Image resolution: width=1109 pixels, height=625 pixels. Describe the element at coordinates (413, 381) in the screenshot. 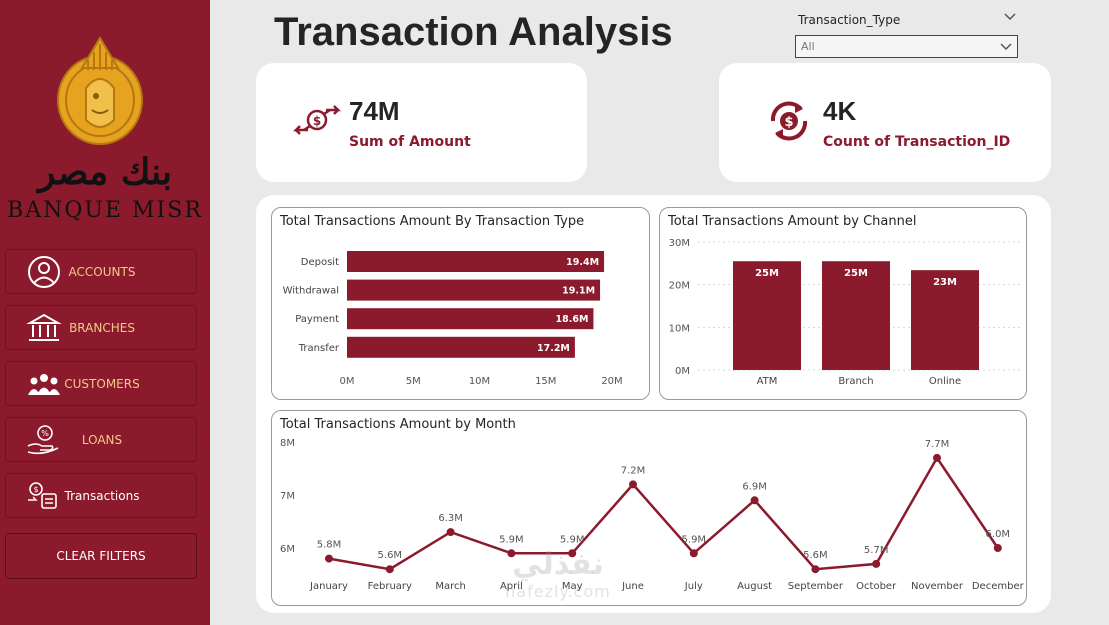

I see `x-tick-label: 5M` at that location.